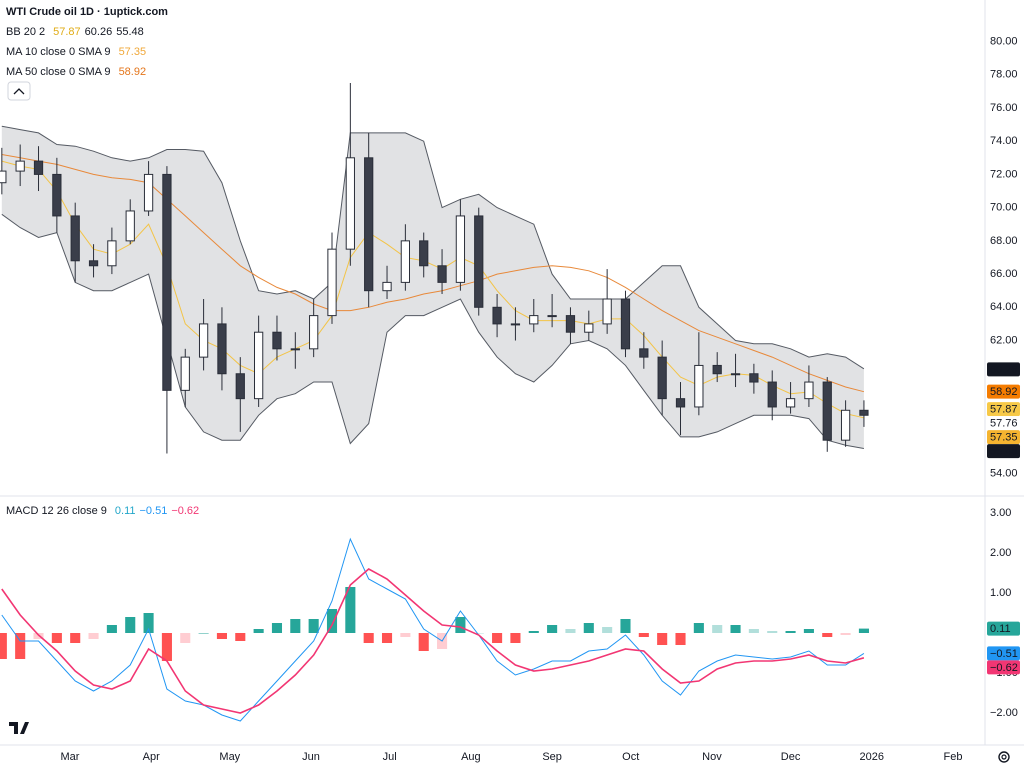  Describe the element at coordinates (58, 52) in the screenshot. I see `indicator-name: MA 10 close 0 SMA 9` at that location.